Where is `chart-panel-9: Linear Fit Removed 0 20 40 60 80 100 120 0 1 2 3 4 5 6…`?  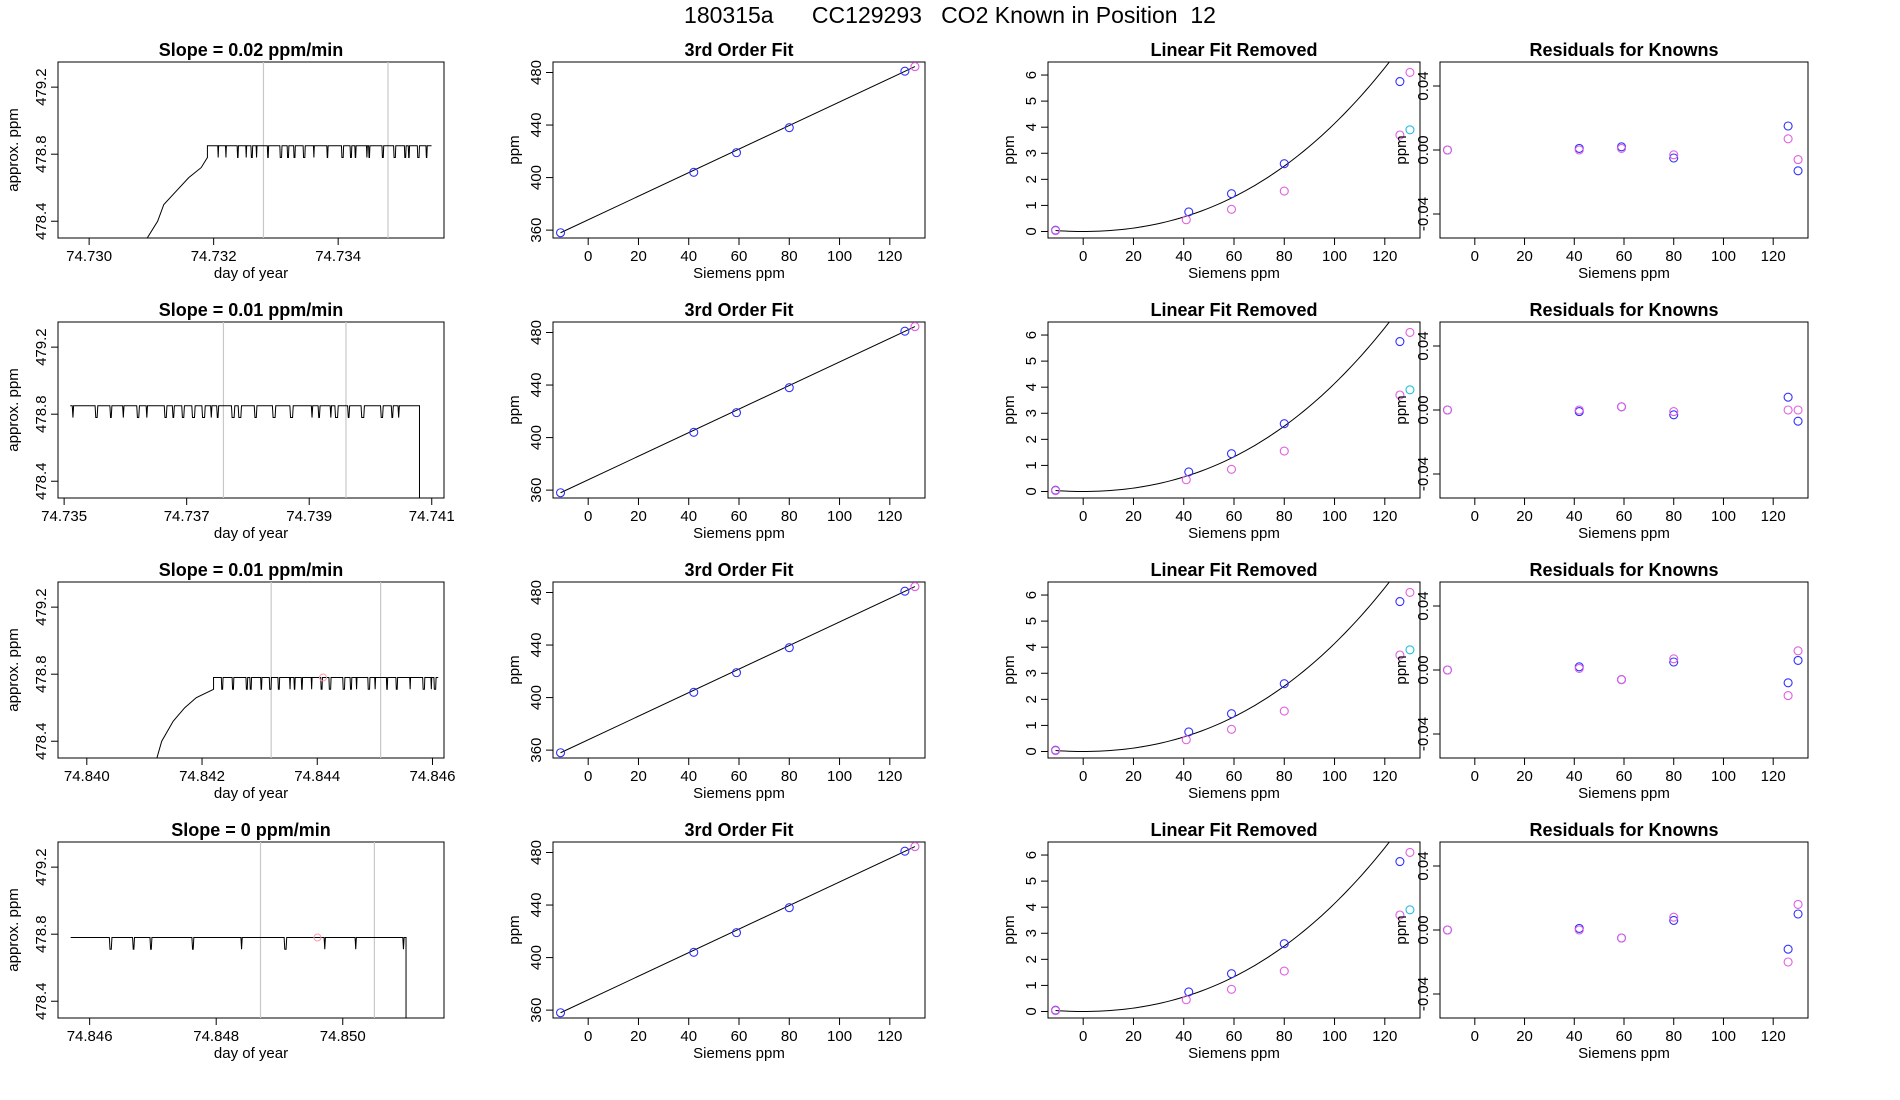
chart-panel-9: Linear Fit Removed 0 20 40 60 80 100 120 0 1 2 3 4 5 6… is located at coordinates (1211, 161).